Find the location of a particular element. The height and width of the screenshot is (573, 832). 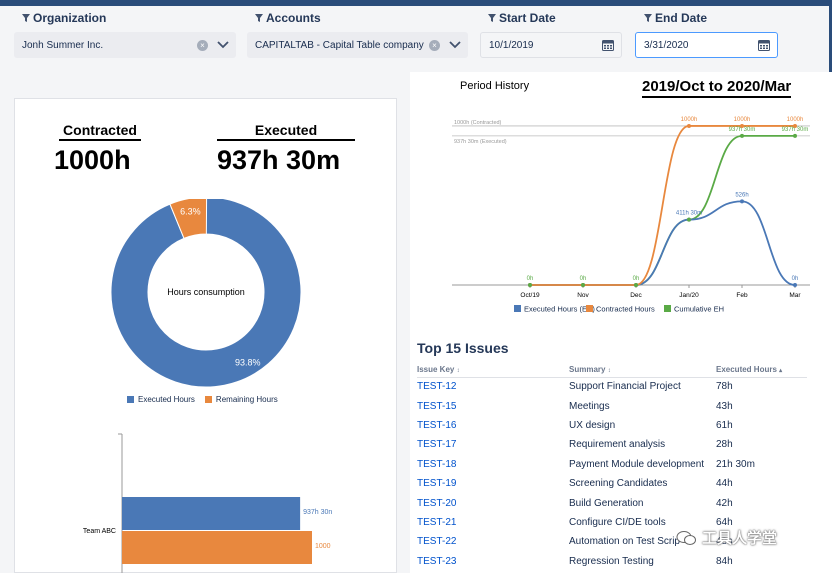

issue-key-link: TEST-22 is located at coordinates (437, 542).